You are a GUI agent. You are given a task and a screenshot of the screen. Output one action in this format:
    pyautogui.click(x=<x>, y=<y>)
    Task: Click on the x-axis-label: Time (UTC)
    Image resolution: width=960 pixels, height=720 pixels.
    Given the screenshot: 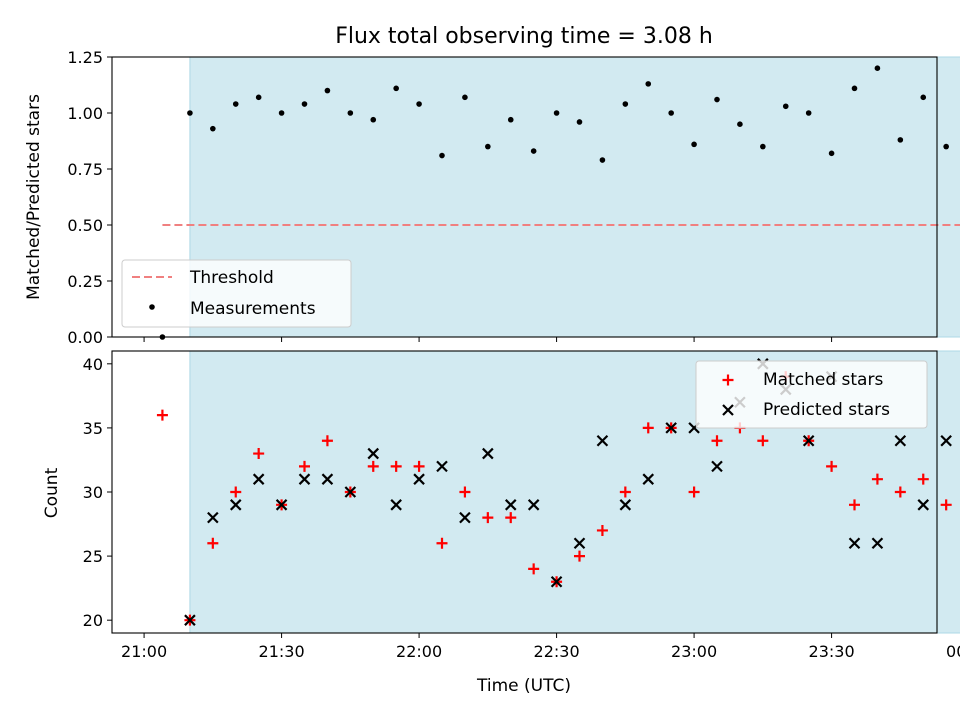 What is the action you would take?
    pyautogui.click(x=523, y=686)
    